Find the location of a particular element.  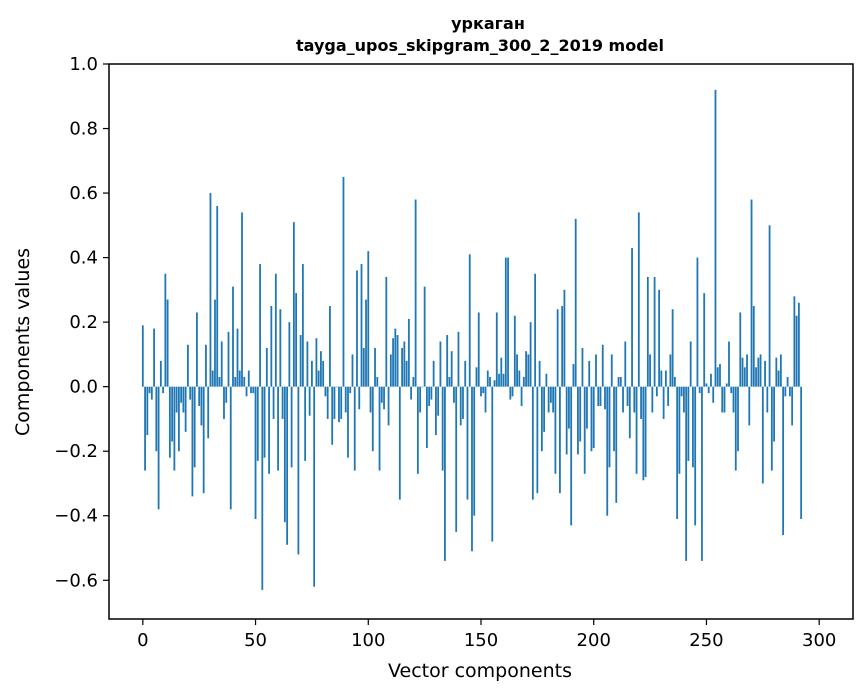

y-tick-label: 0.4 is located at coordinates (83, 258).